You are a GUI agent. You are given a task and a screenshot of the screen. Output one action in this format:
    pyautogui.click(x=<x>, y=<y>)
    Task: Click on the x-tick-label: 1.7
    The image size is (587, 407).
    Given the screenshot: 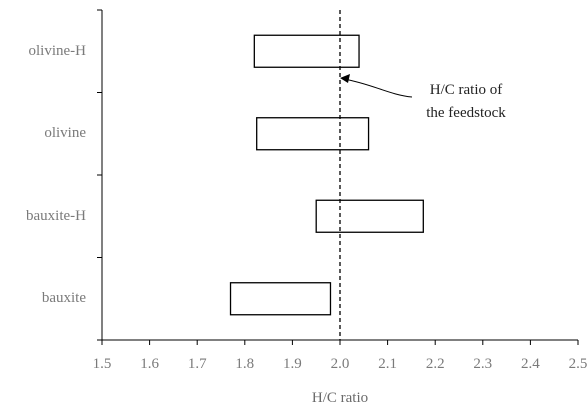 What is the action you would take?
    pyautogui.click(x=197, y=364)
    